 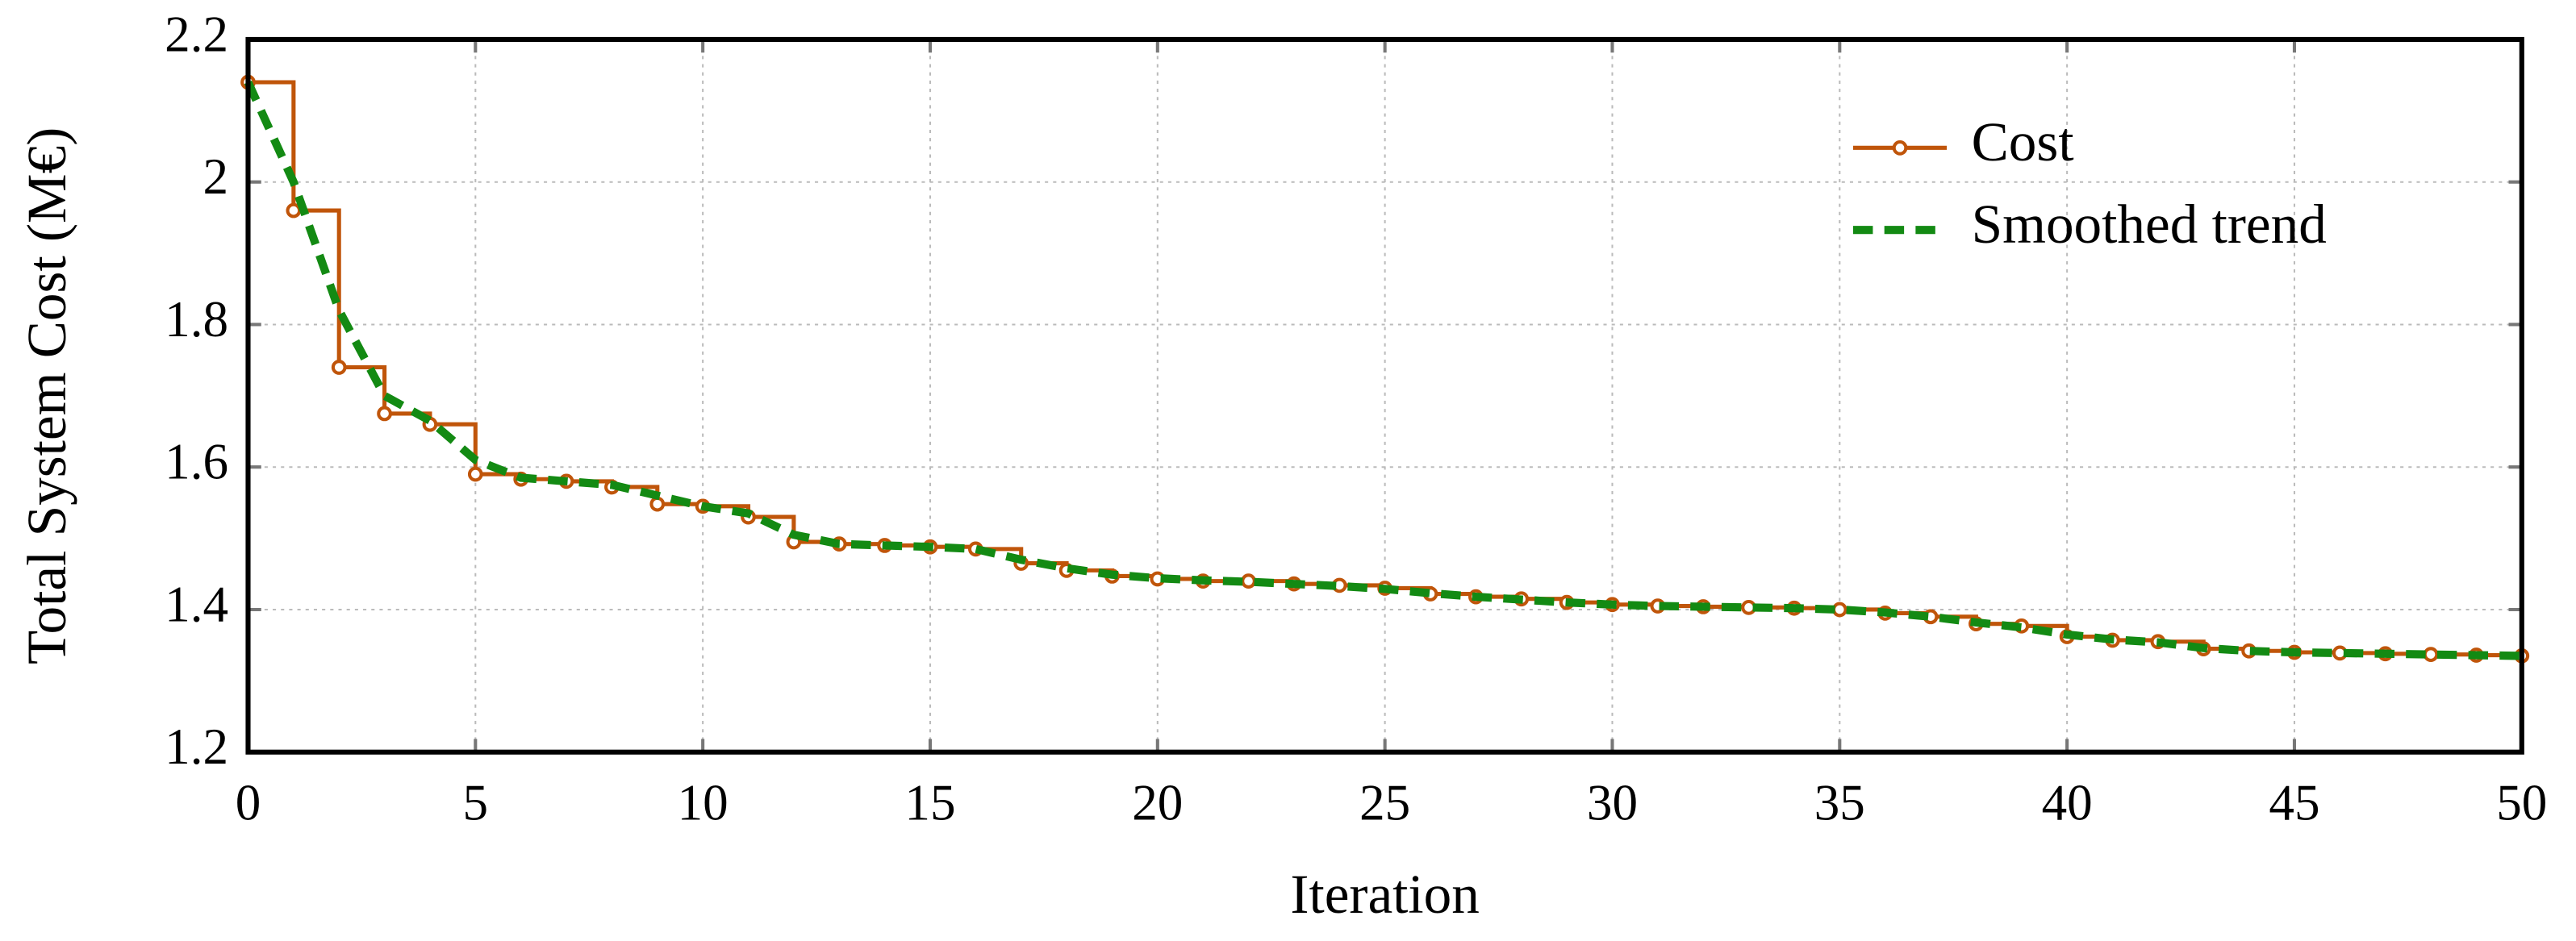 I want to click on x-tick-label: 15, so click(x=929, y=802).